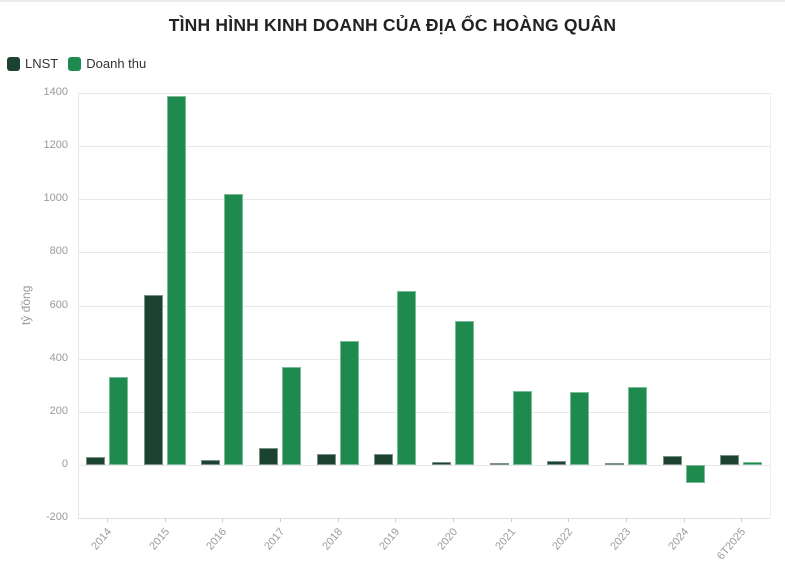  What do you see at coordinates (448, 539) in the screenshot?
I see `x-axis-tick-label: 2020` at bounding box center [448, 539].